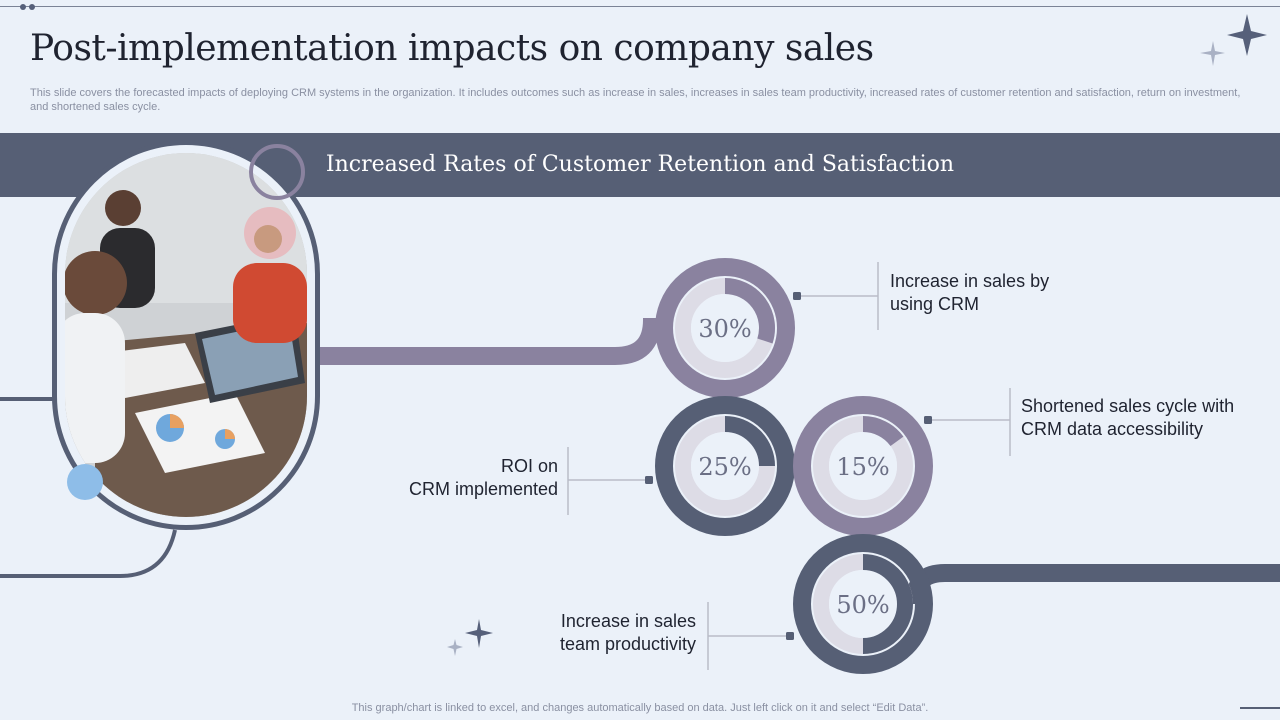  Describe the element at coordinates (627, 632) in the screenshot. I see `label-team-productivity: Increase in sales team productivity` at that location.